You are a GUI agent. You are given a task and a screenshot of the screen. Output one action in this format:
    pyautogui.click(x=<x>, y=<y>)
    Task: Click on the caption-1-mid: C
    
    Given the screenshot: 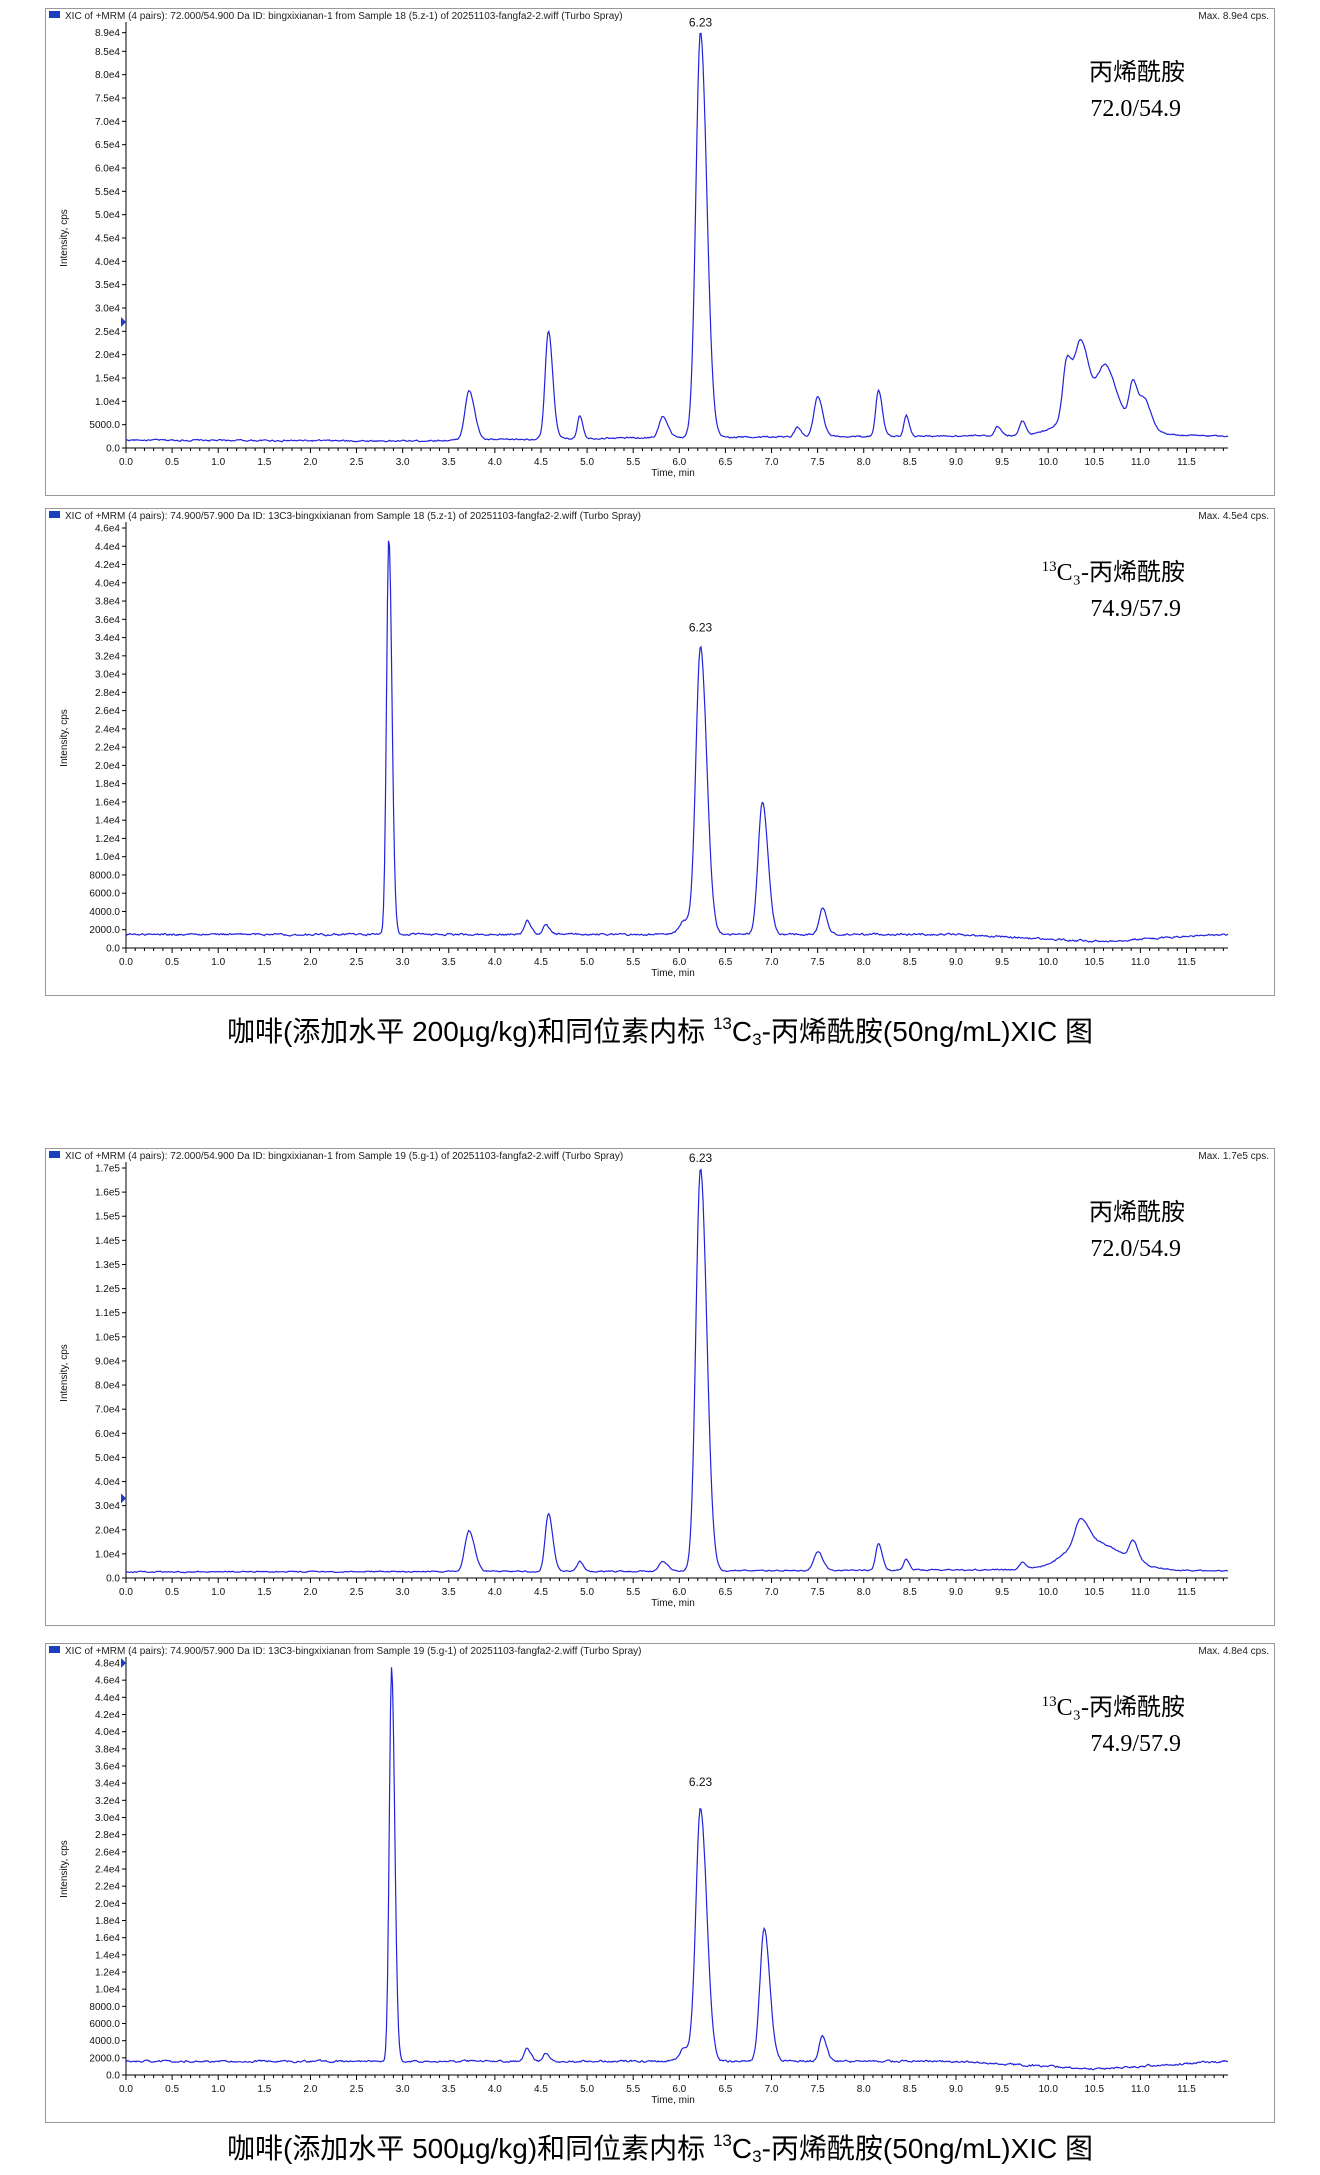 What is the action you would take?
    pyautogui.click(x=742, y=1031)
    